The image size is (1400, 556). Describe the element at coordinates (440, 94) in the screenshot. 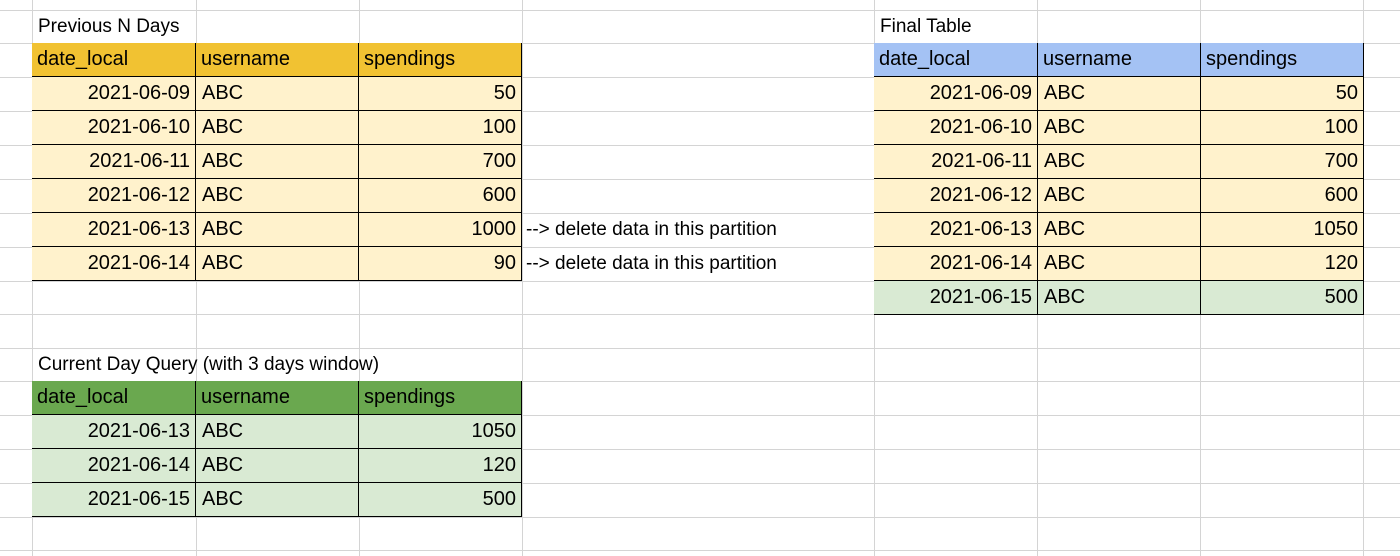

I see `previous-spendings-cell: 50` at that location.